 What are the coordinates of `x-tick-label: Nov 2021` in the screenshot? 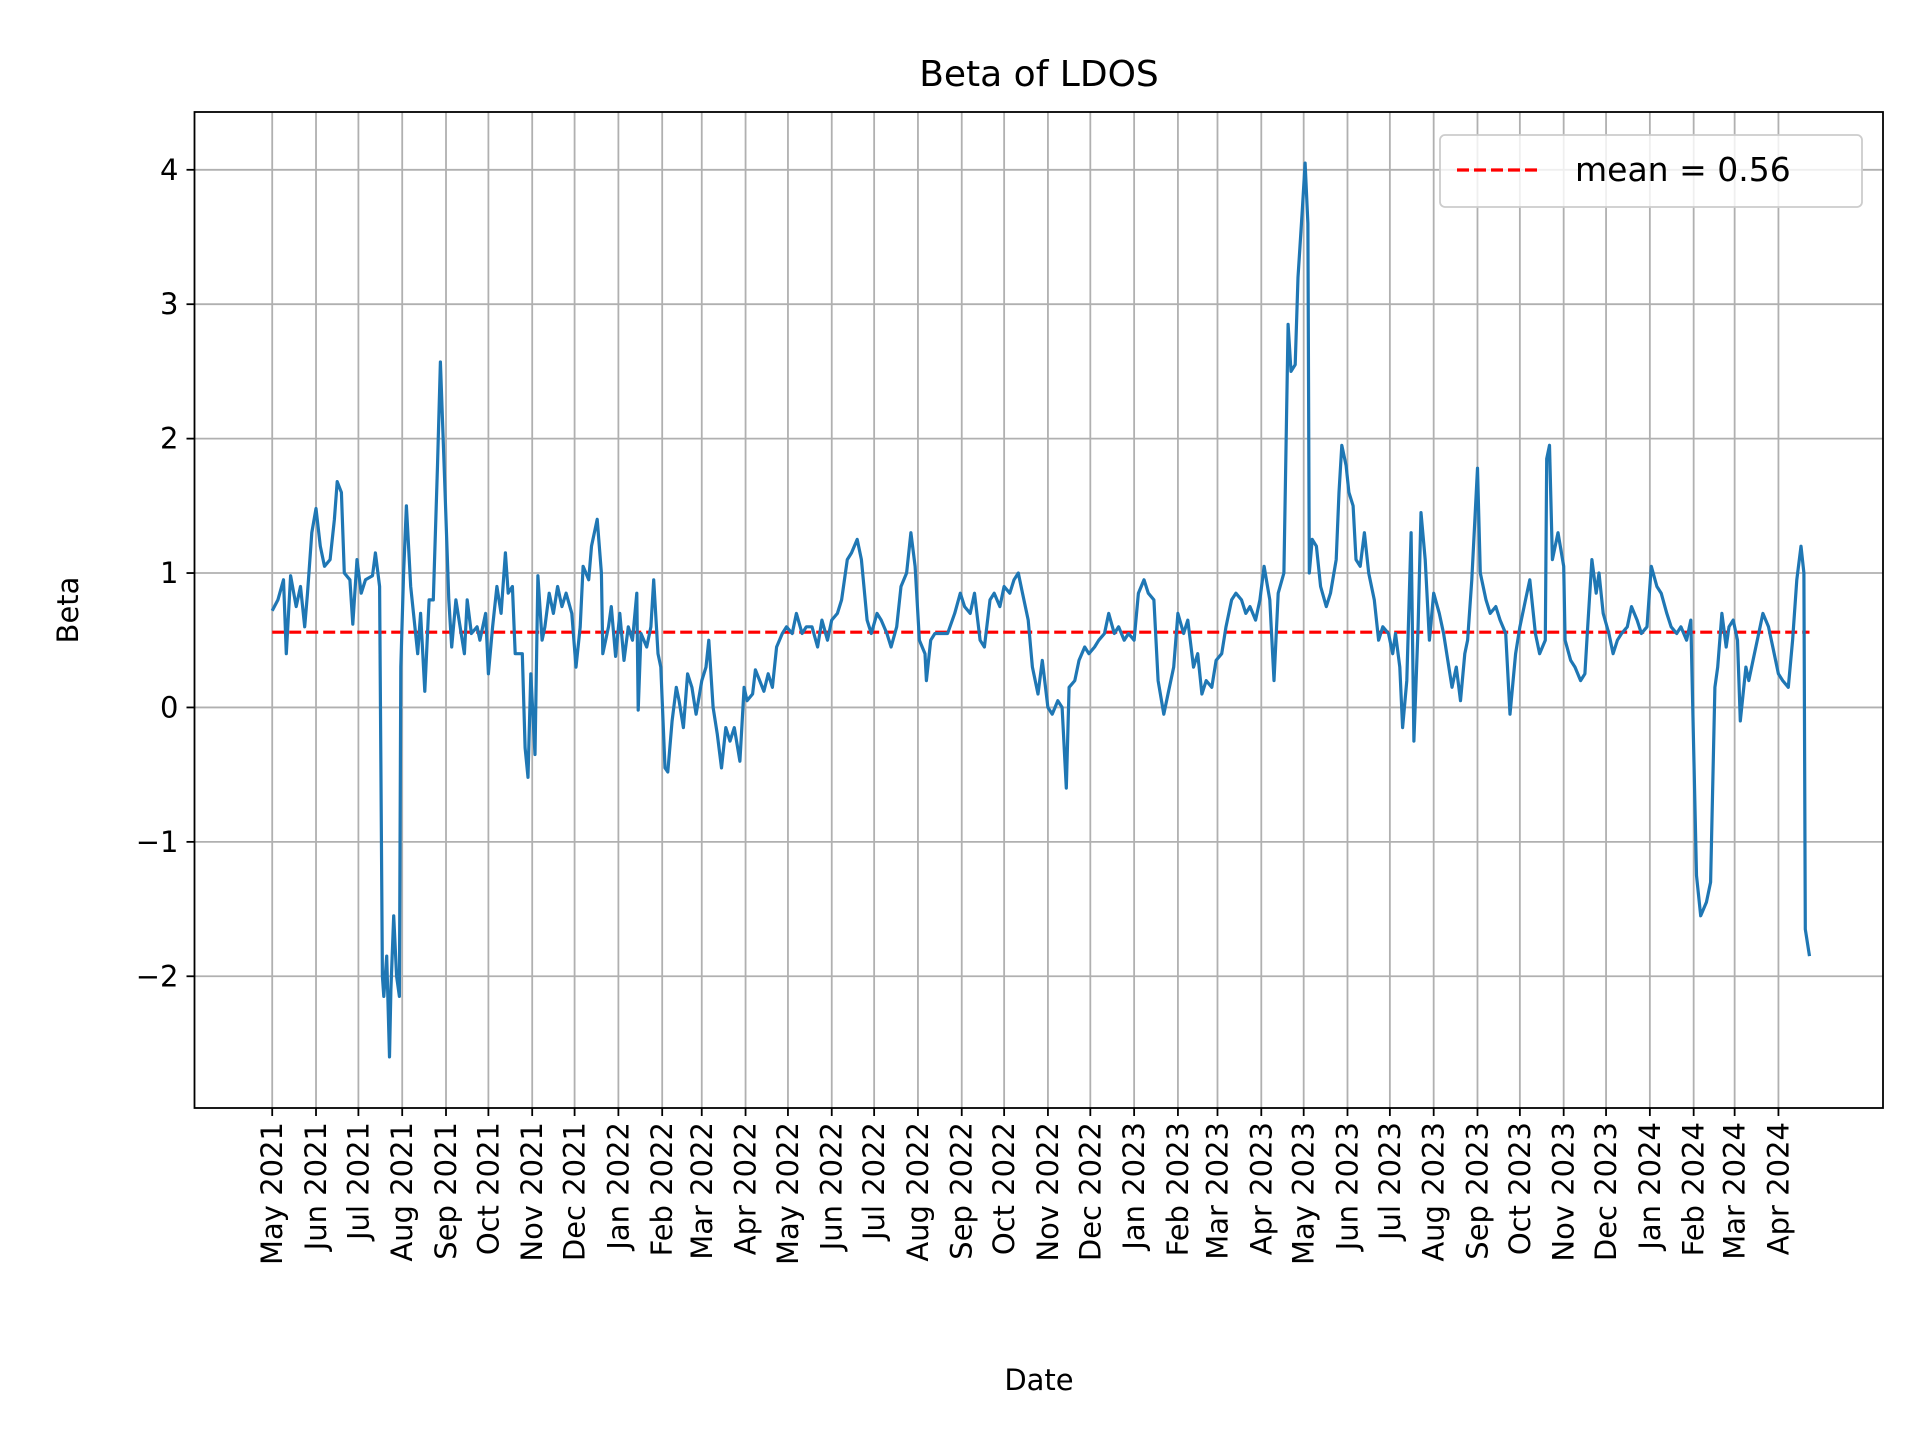 It's located at (532, 1192).